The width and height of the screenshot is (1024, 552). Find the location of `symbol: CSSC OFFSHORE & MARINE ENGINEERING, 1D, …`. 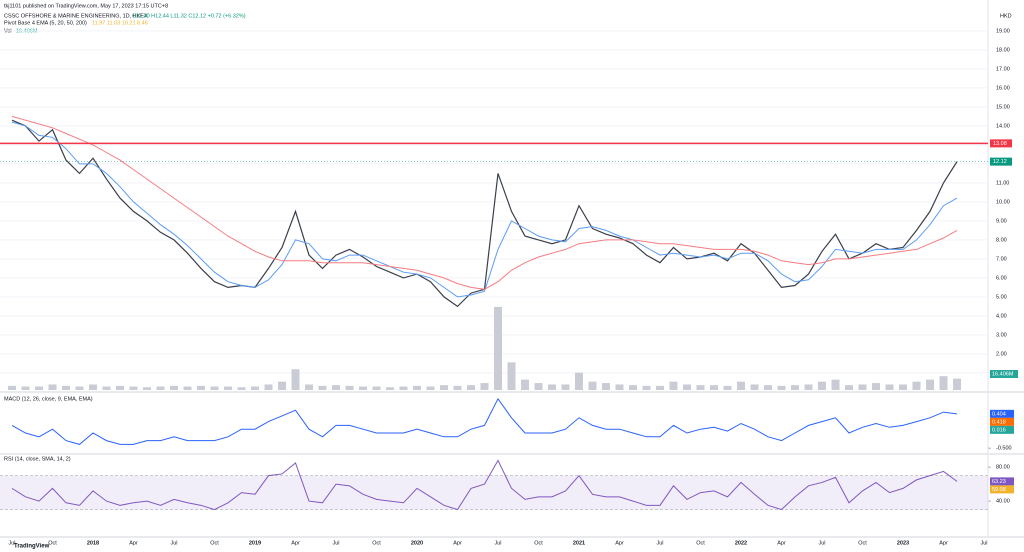

symbol: CSSC OFFSHORE & MARINE ENGINEERING, 1D, … is located at coordinates (76, 16).